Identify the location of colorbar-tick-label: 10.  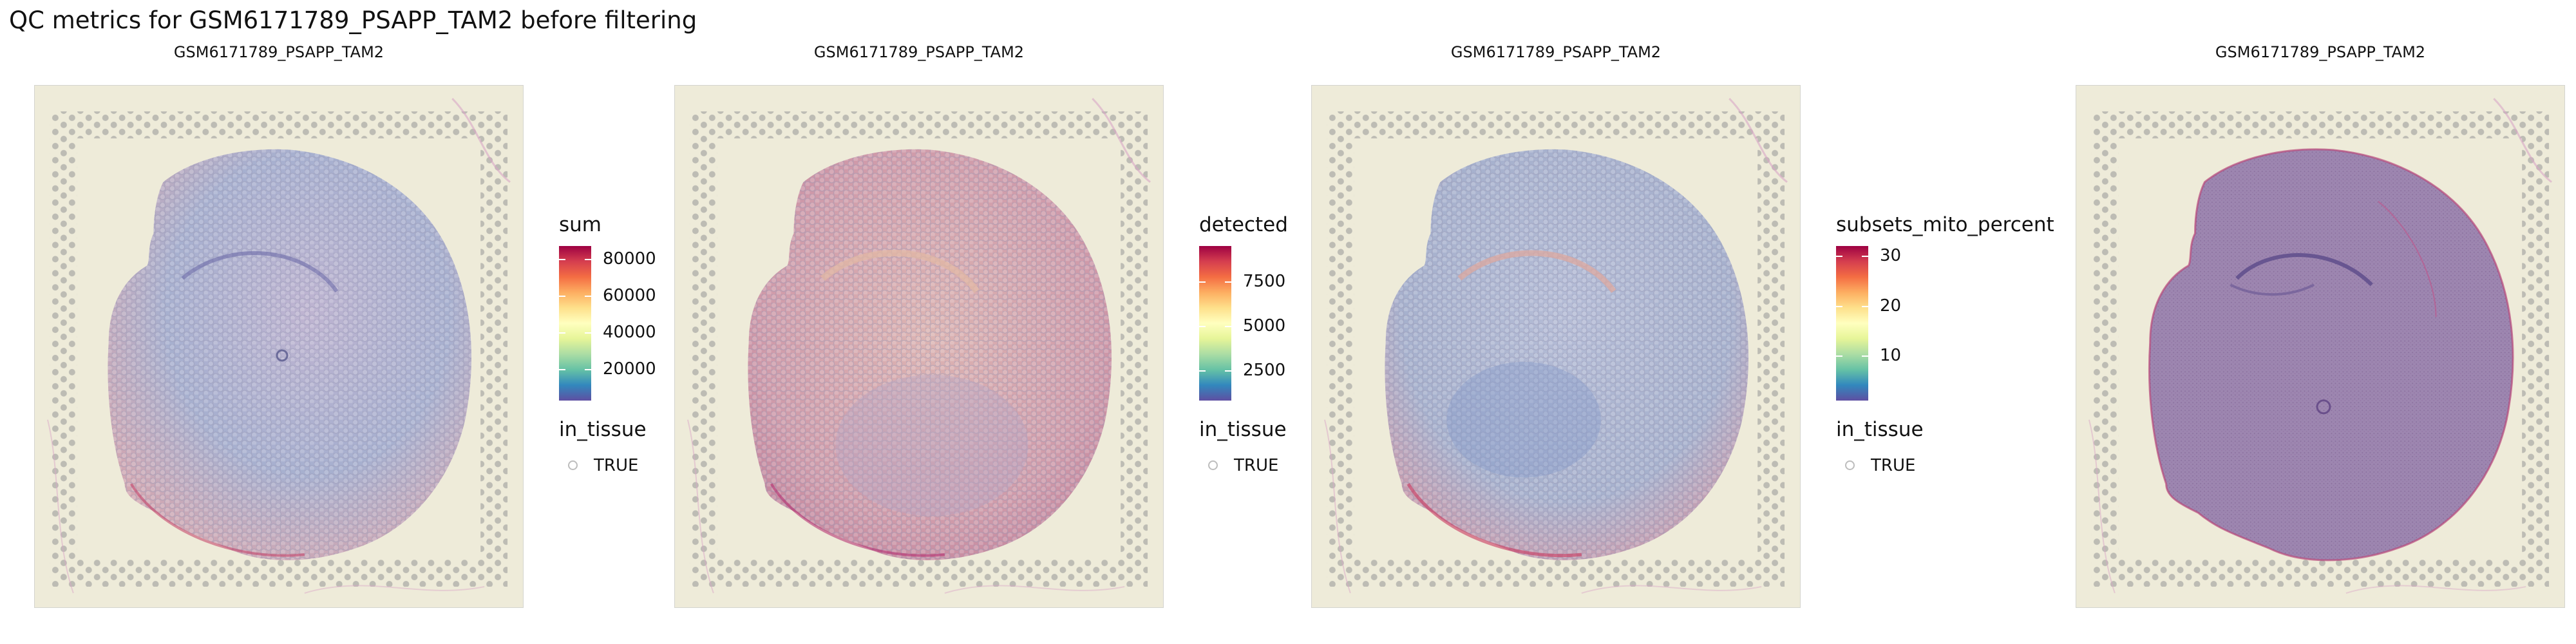
(1891, 356).